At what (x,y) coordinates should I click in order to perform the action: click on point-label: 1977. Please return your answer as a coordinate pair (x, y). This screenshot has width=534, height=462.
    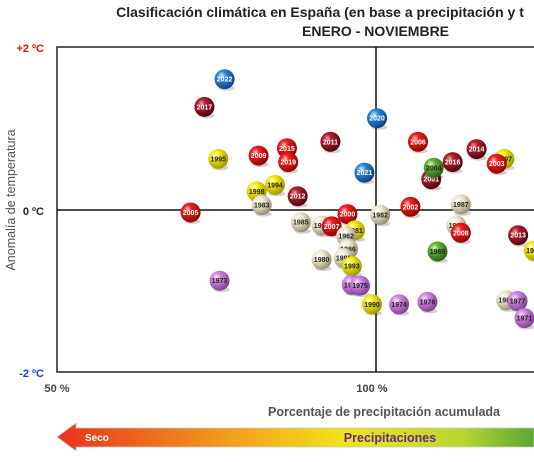
    Looking at the image, I should click on (518, 302).